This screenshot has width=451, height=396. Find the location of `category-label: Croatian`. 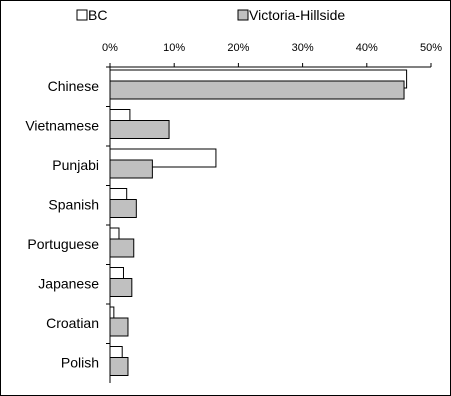

category-label: Croatian is located at coordinates (72, 323).